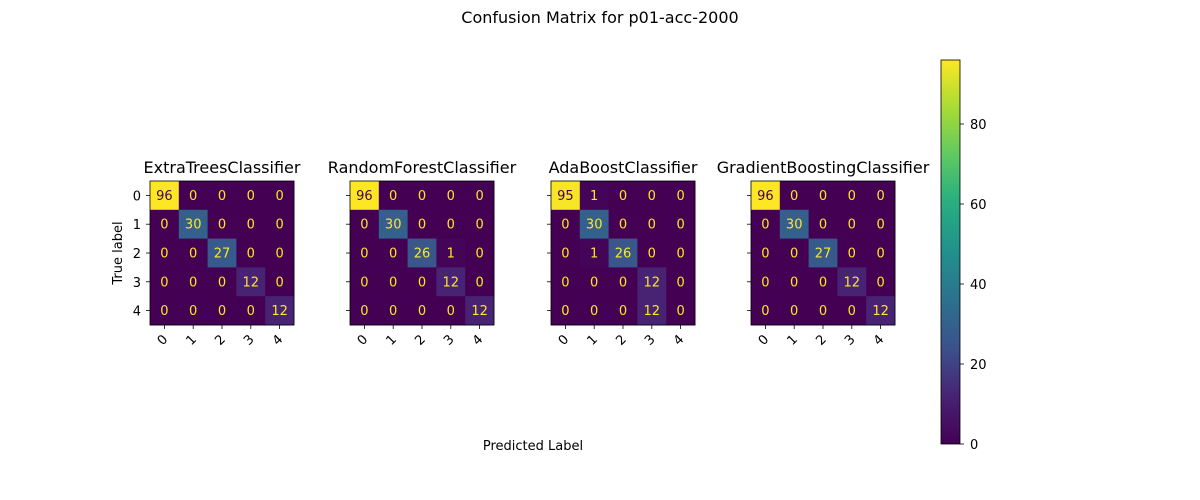  I want to click on panel-title: AdaBoostClassifier, so click(623, 167).